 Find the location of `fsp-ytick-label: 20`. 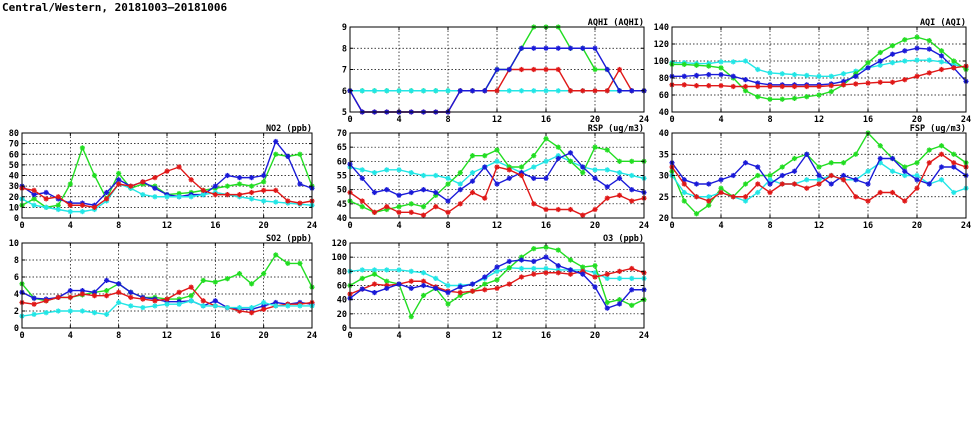

fsp-ytick-label: 20 is located at coordinates (664, 219).